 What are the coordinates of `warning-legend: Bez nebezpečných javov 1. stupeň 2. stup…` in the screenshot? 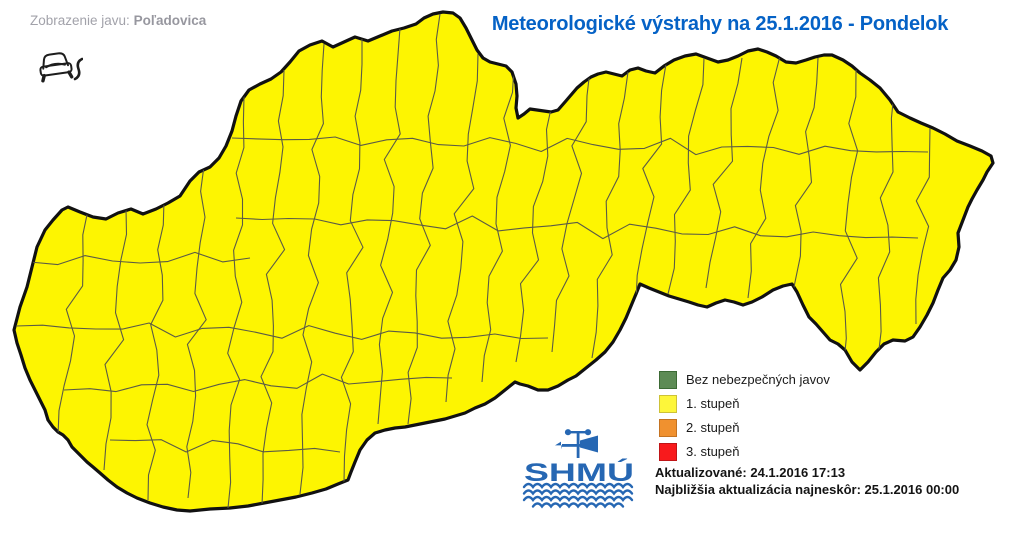 It's located at (744, 415).